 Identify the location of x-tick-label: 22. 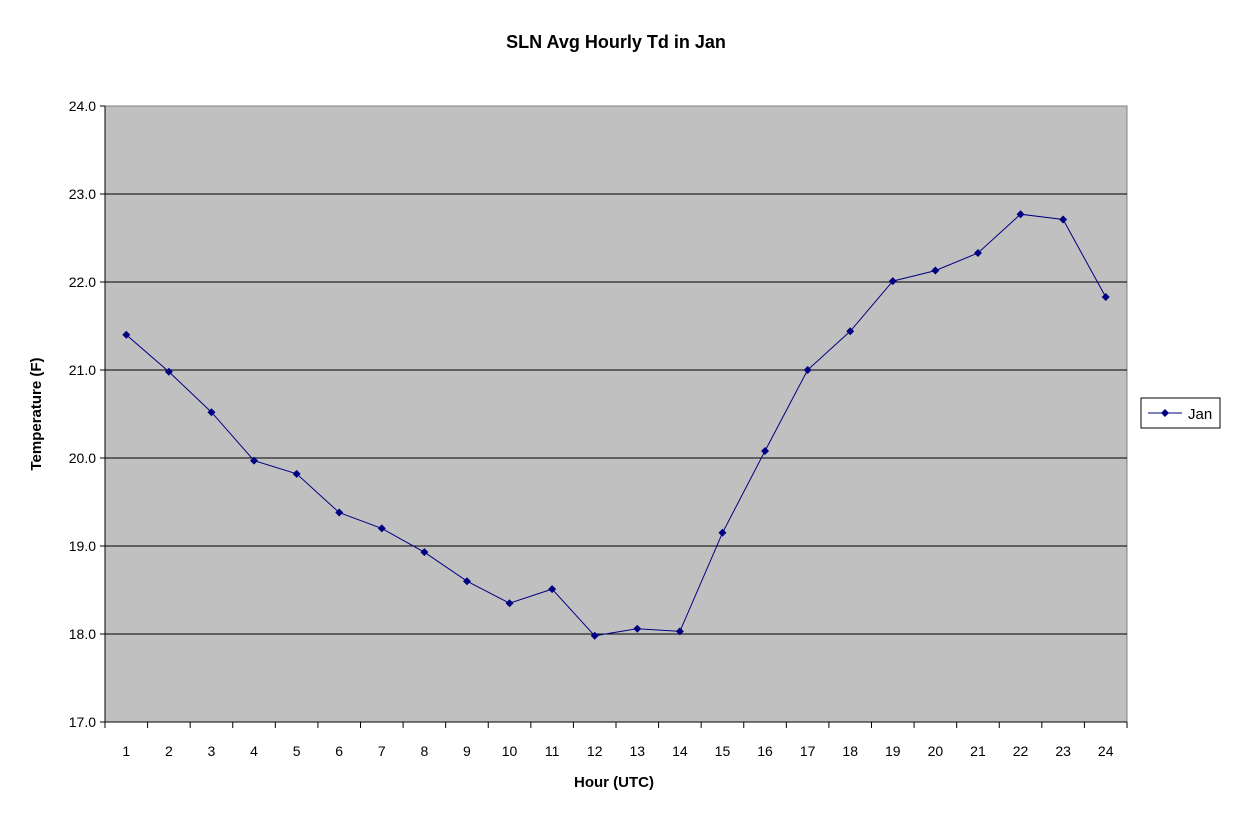
(1021, 751).